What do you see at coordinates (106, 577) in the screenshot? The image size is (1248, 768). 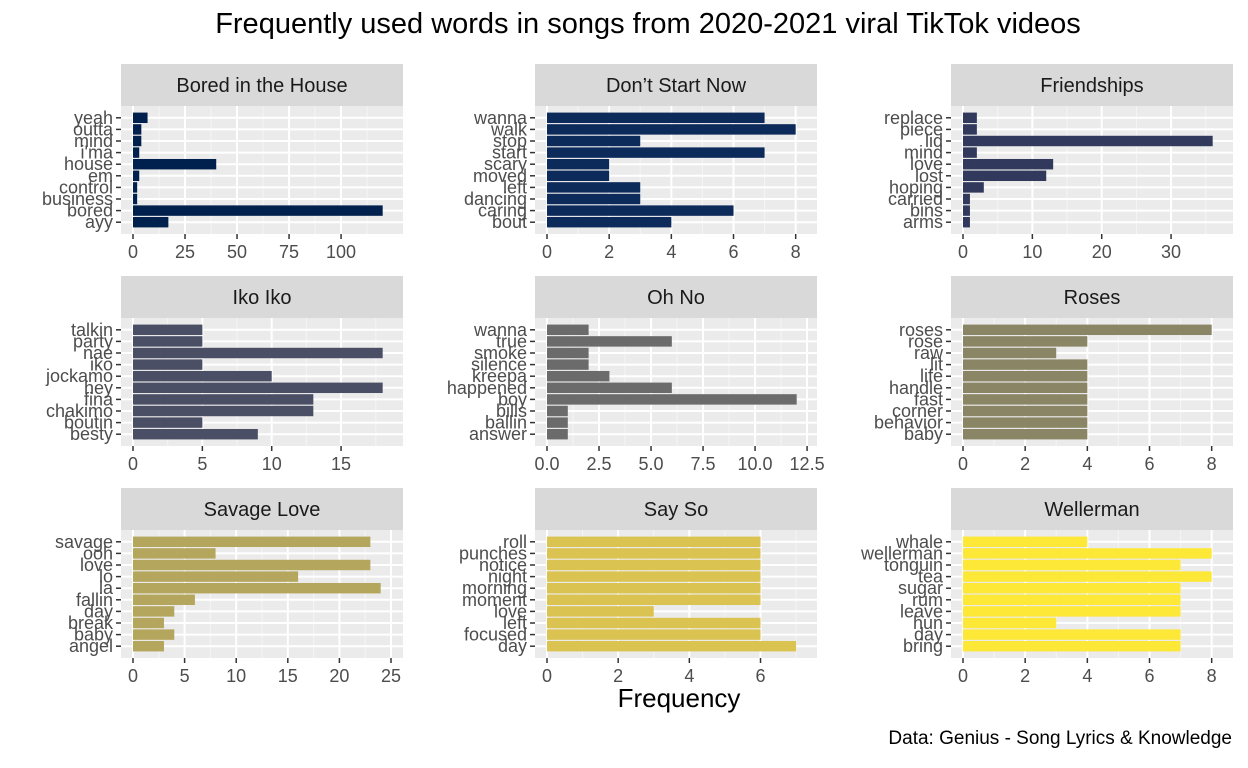 I see `y-tick-label: lo` at bounding box center [106, 577].